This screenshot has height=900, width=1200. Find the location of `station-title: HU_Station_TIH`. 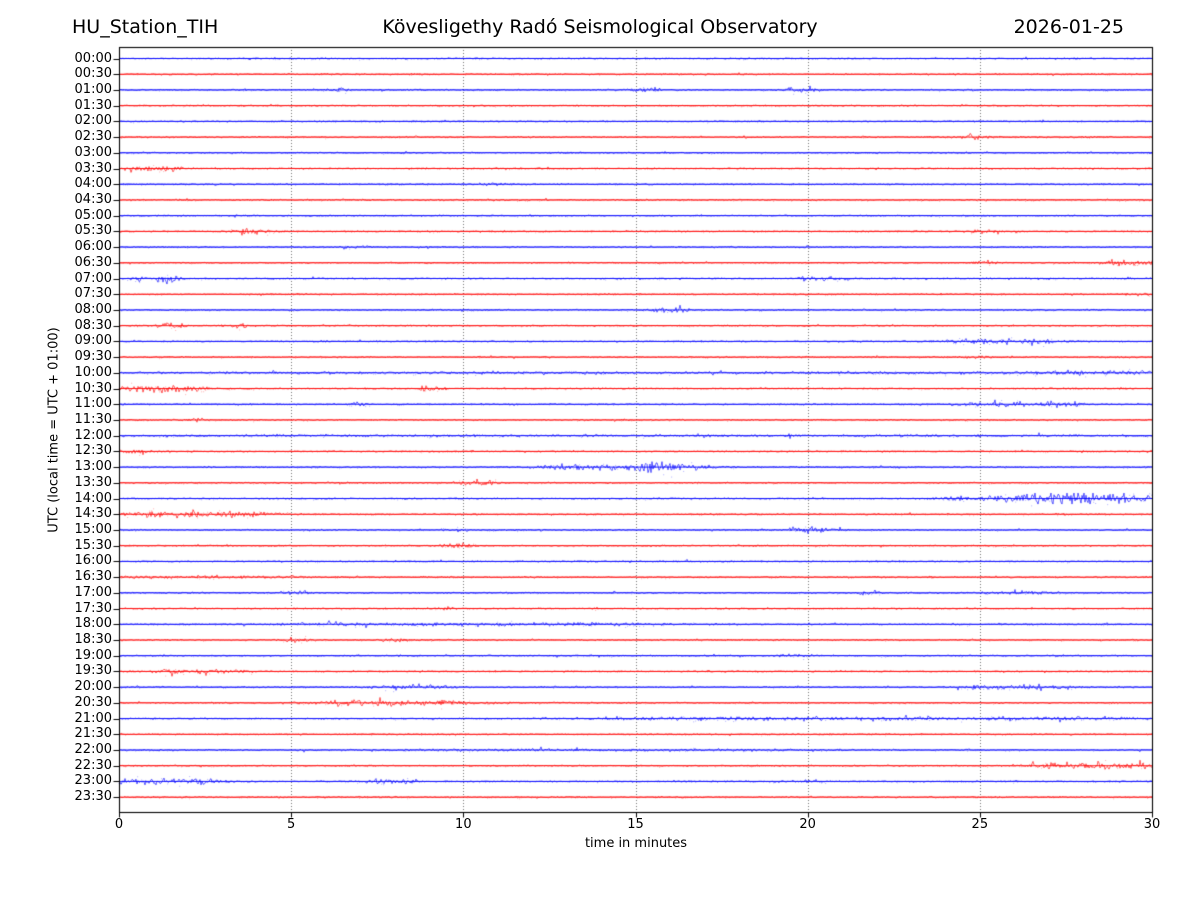

station-title: HU_Station_TIH is located at coordinates (145, 27).